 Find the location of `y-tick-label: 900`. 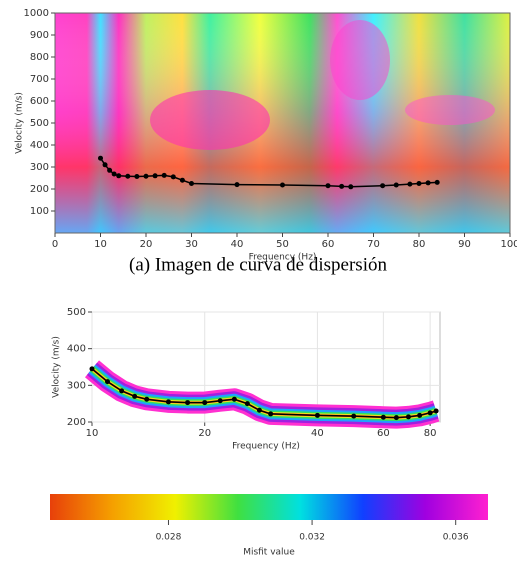

y-tick-label: 900 is located at coordinates (39, 35).